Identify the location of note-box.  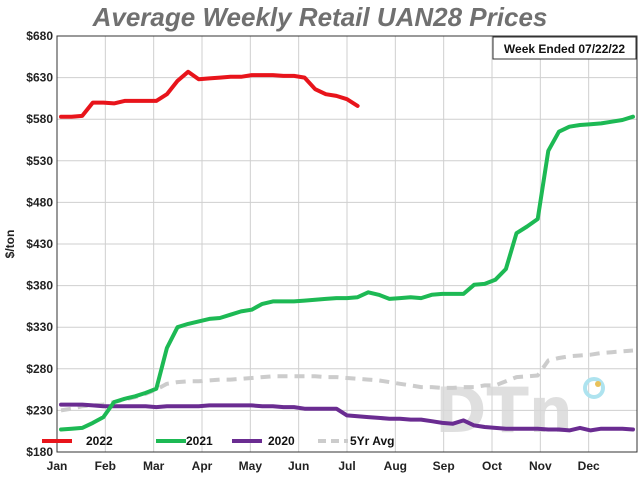
(564, 48).